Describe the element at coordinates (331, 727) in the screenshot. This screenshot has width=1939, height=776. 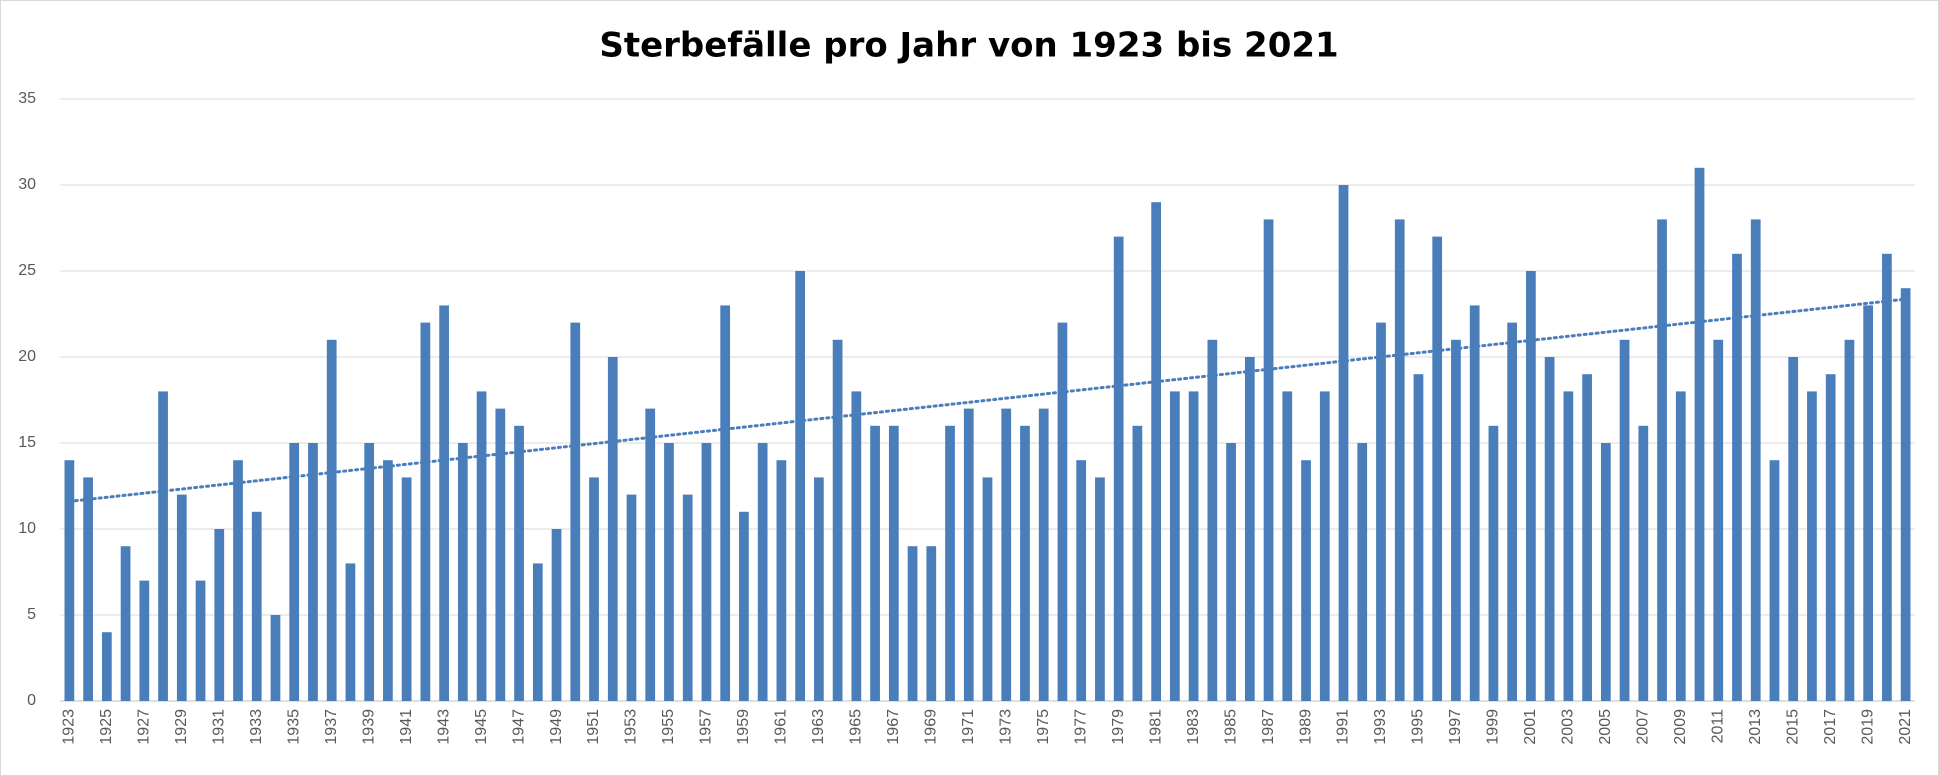
I see `x-tick-label: 1937` at that location.